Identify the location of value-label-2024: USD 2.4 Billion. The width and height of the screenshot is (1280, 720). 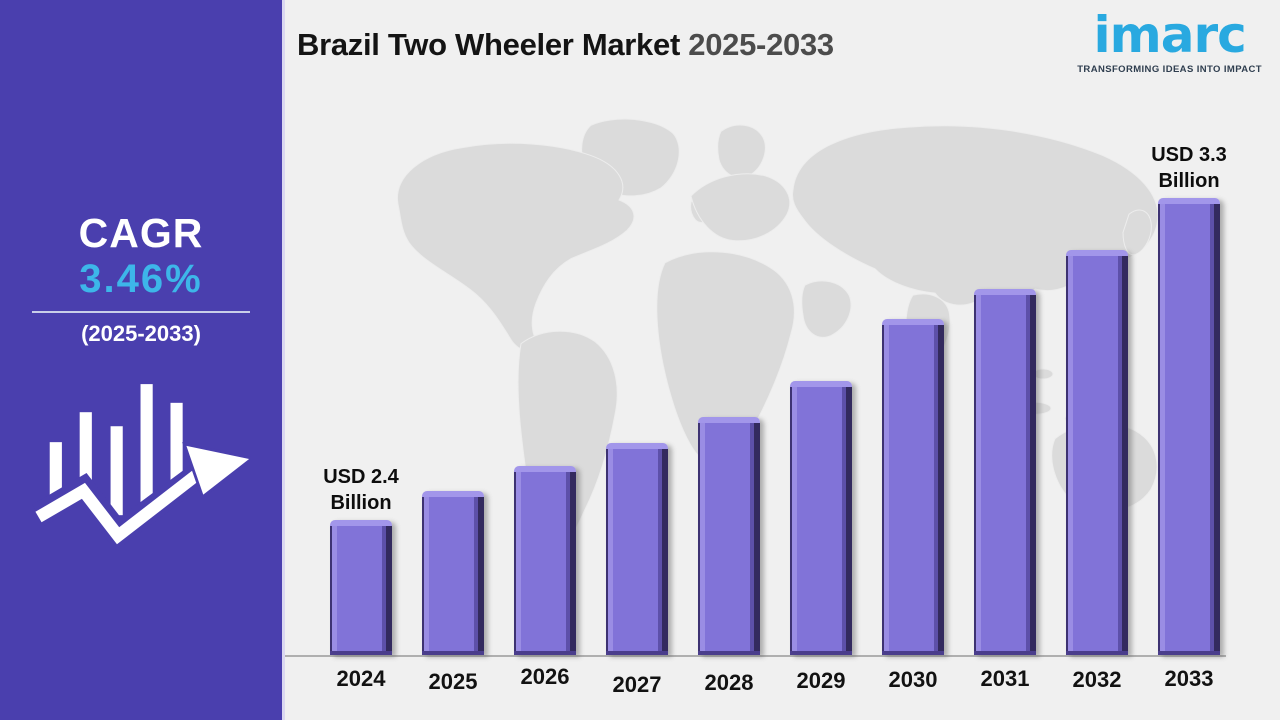
(361, 490).